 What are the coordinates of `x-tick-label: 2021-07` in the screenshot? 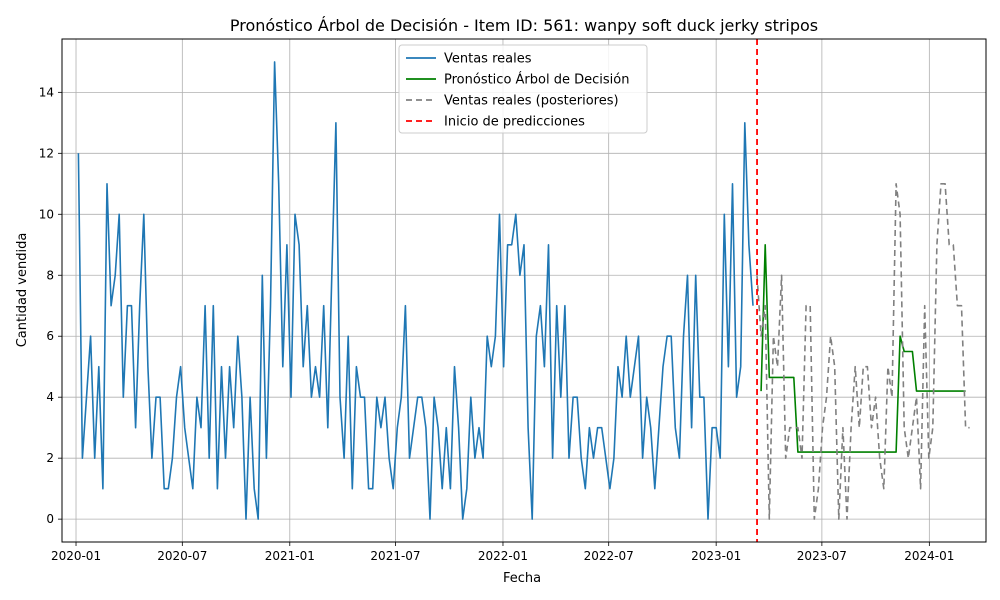 It's located at (395, 556).